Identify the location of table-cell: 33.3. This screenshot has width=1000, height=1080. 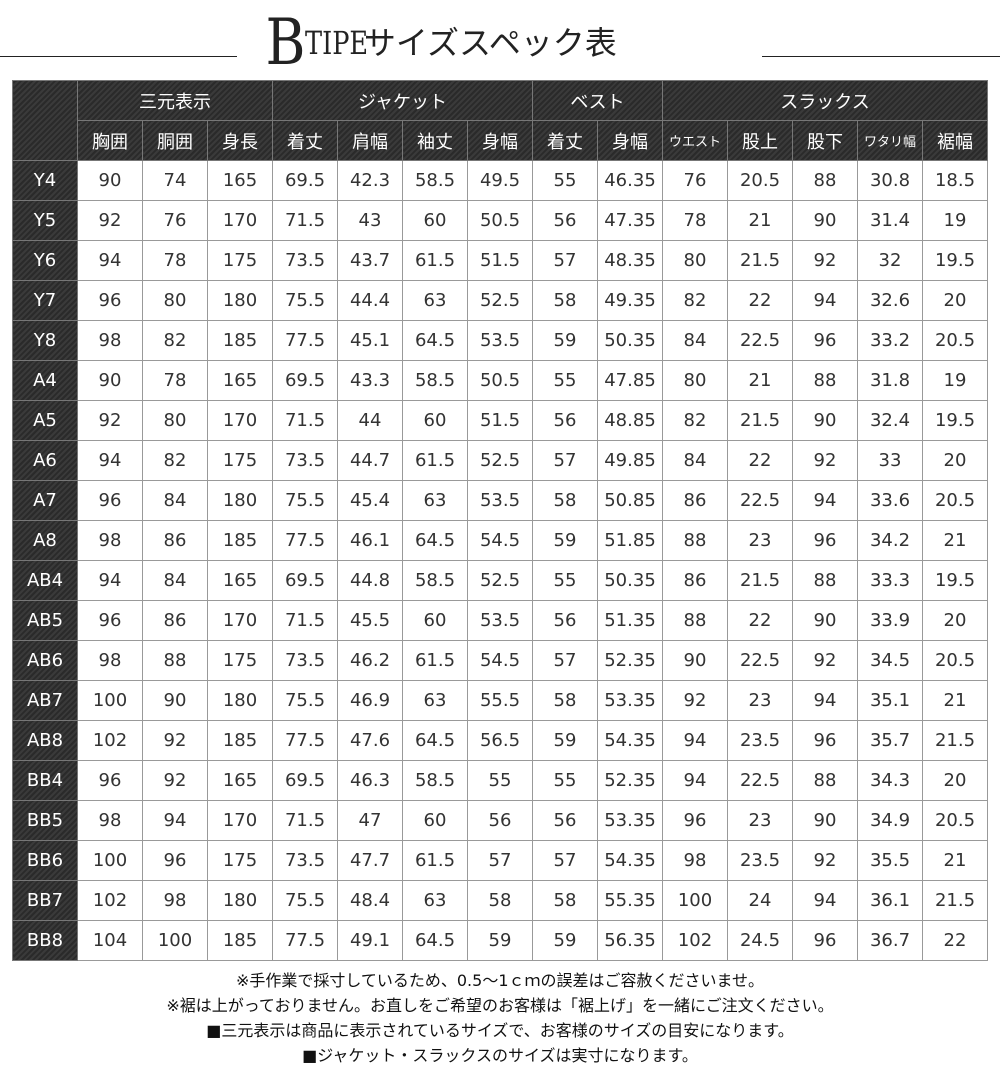
(890, 580).